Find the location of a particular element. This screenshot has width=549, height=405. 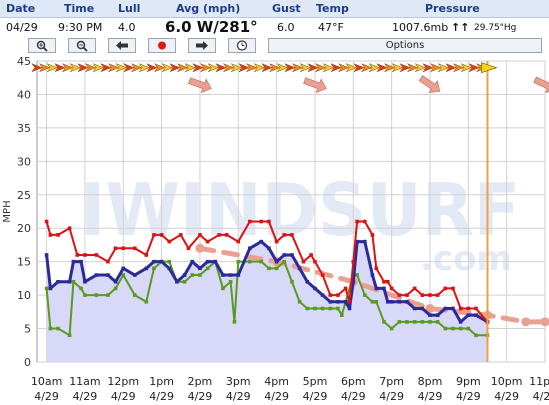

zoom-in-icon is located at coordinates (42, 46).